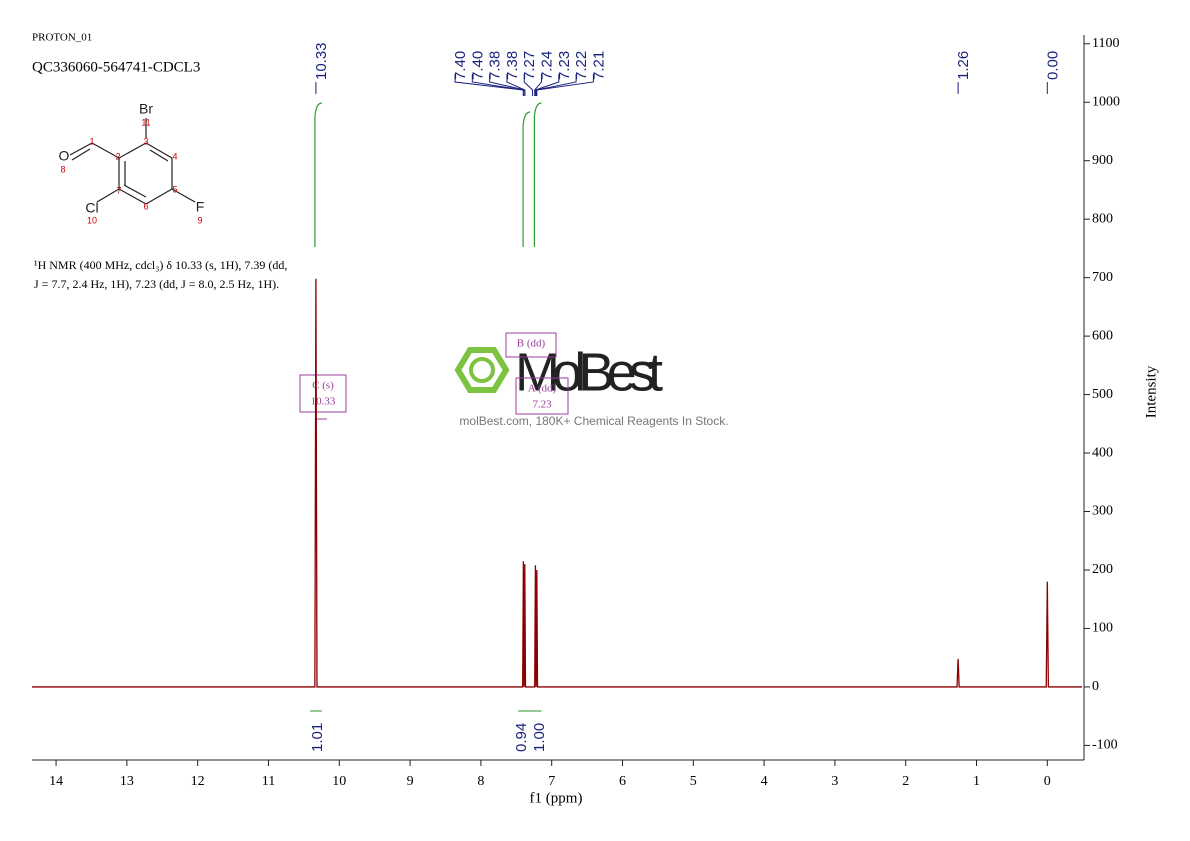 The width and height of the screenshot is (1190, 841). What do you see at coordinates (521, 737) in the screenshot?
I see `integral-label: 0.94` at bounding box center [521, 737].